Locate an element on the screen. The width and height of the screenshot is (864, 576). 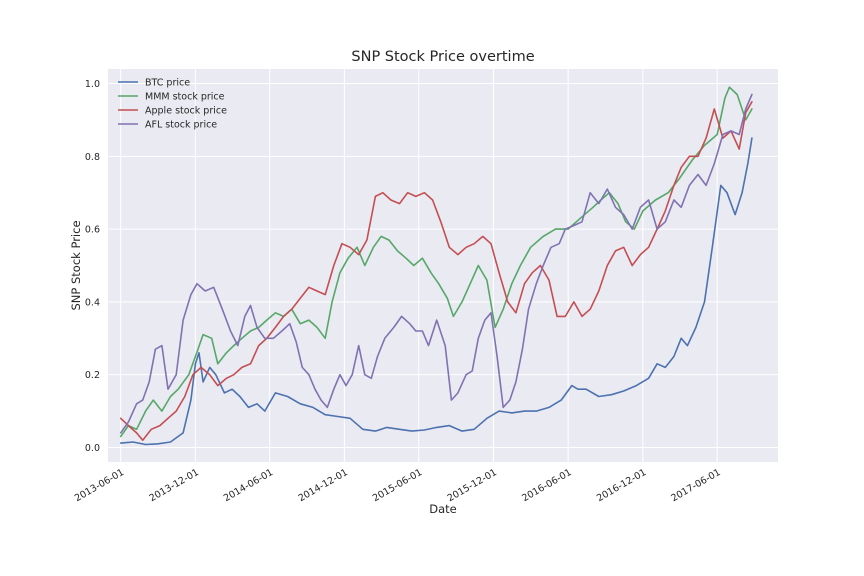
y-tick-label: 0.4 is located at coordinates (92, 302).